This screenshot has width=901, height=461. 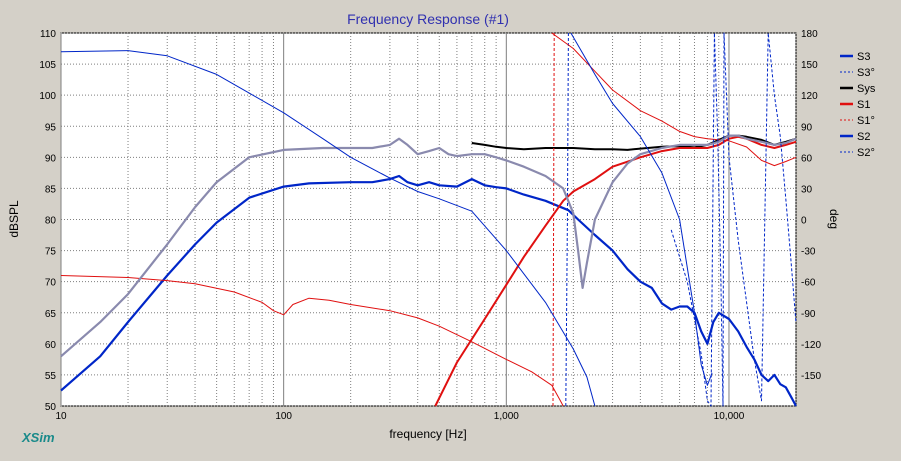 I want to click on y2-tick-label: 90, so click(x=807, y=127).